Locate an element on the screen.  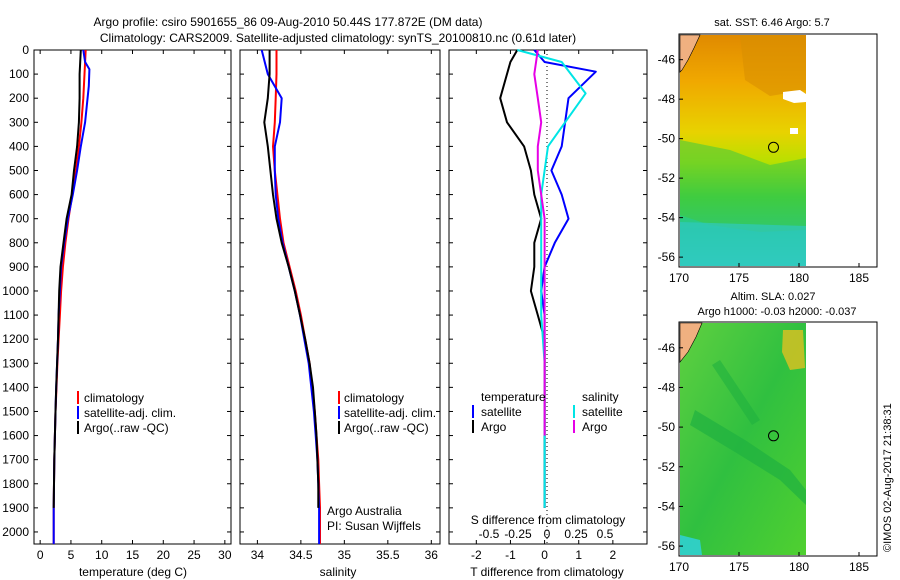
difference-x-label: T difference from climatology is located at coordinates (547, 572).